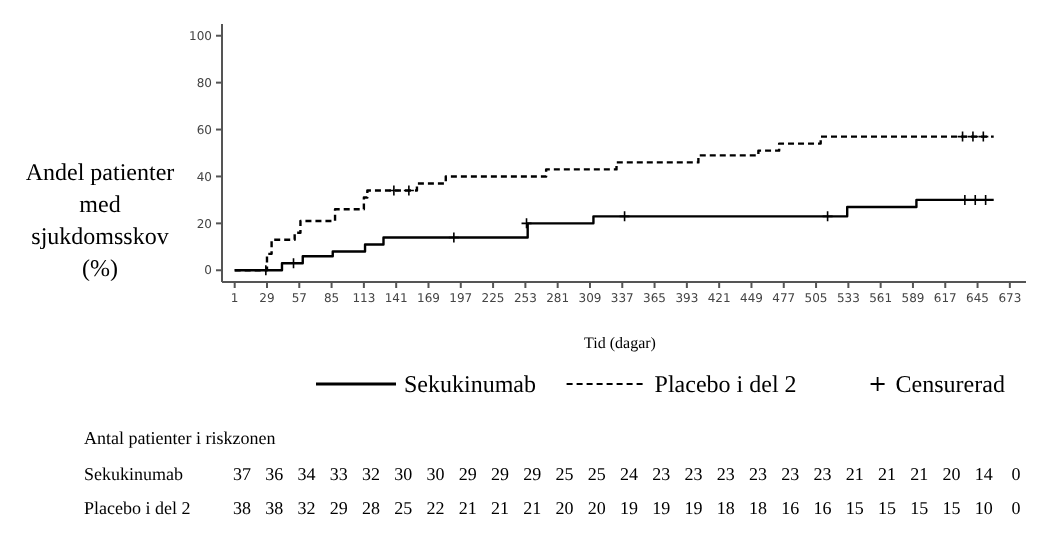 Image resolution: width=1052 pixels, height=534 pixels. I want to click on legend-label: Censurerad, so click(950, 384).